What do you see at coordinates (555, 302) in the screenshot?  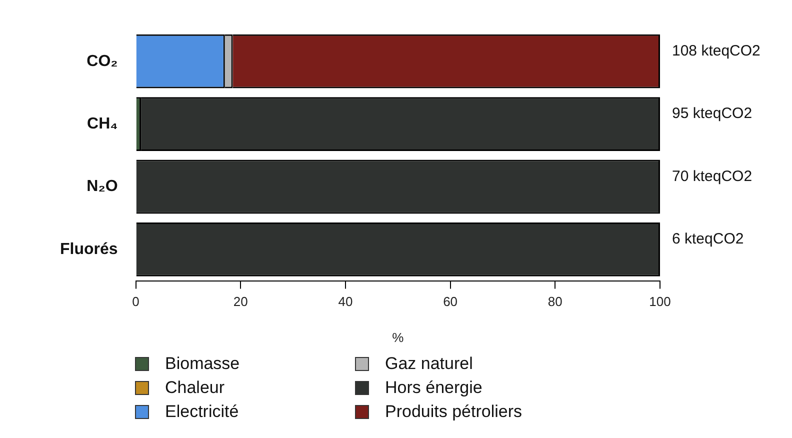 I see `x-tick-label: 80` at bounding box center [555, 302].